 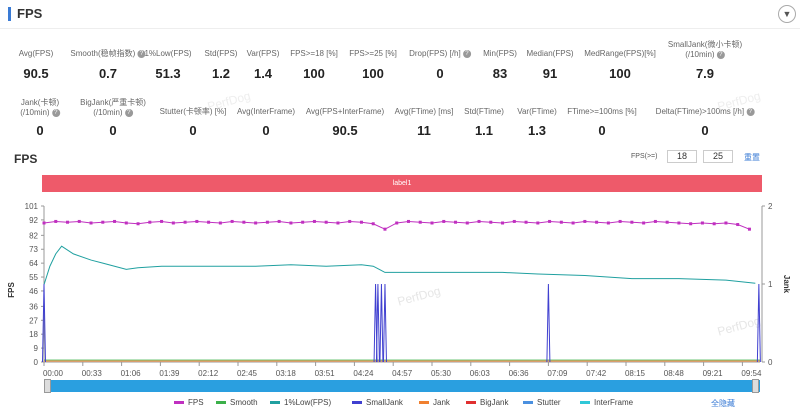 What do you see at coordinates (755, 386) in the screenshot?
I see `slider-right-handle` at bounding box center [755, 386].